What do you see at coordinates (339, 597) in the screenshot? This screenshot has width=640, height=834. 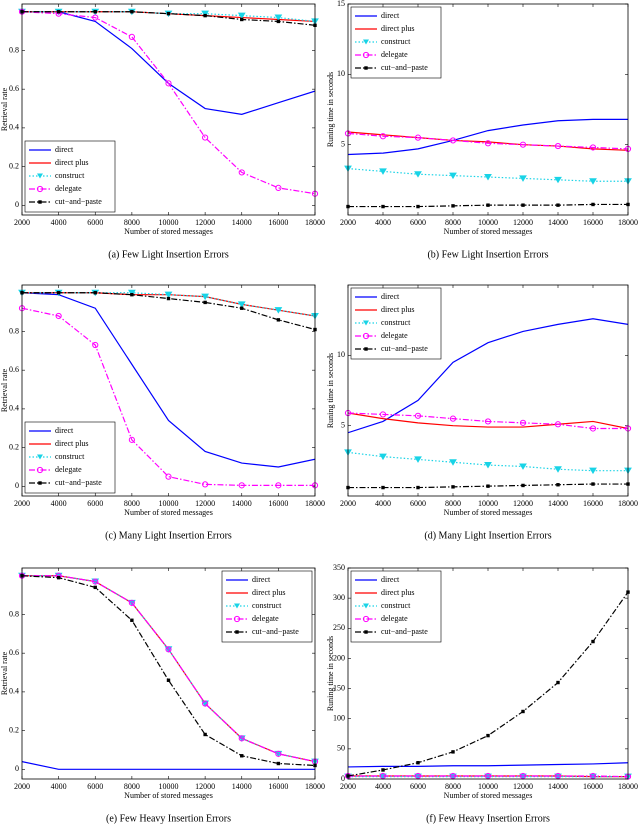 I see `y-tick-label: 300` at bounding box center [339, 597].